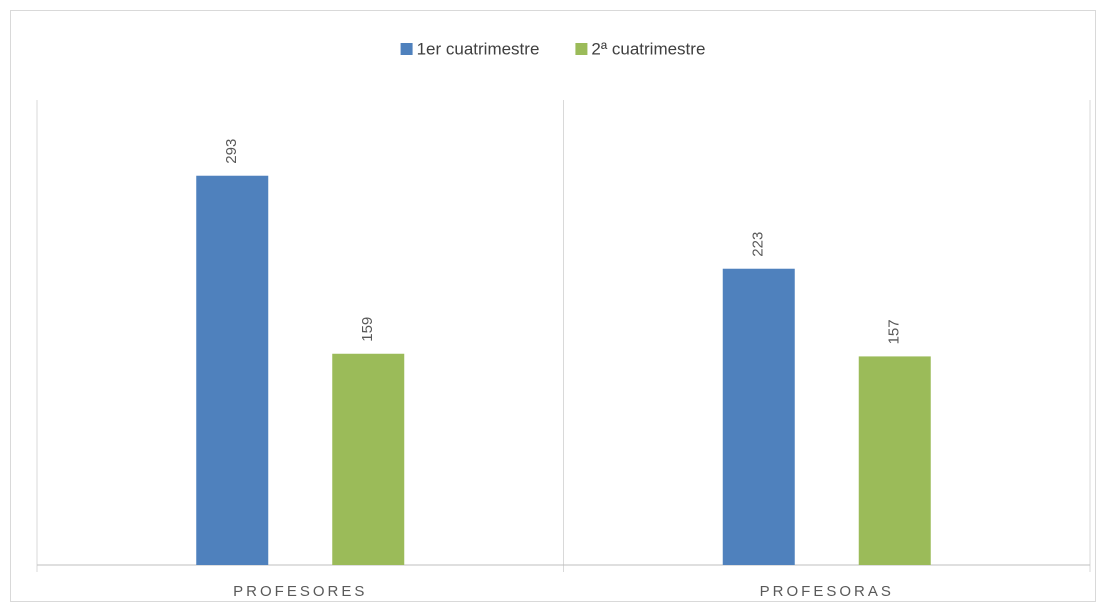 Image resolution: width=1106 pixels, height=612 pixels. I want to click on legend-label: 2ª cuatrimestre, so click(648, 48).